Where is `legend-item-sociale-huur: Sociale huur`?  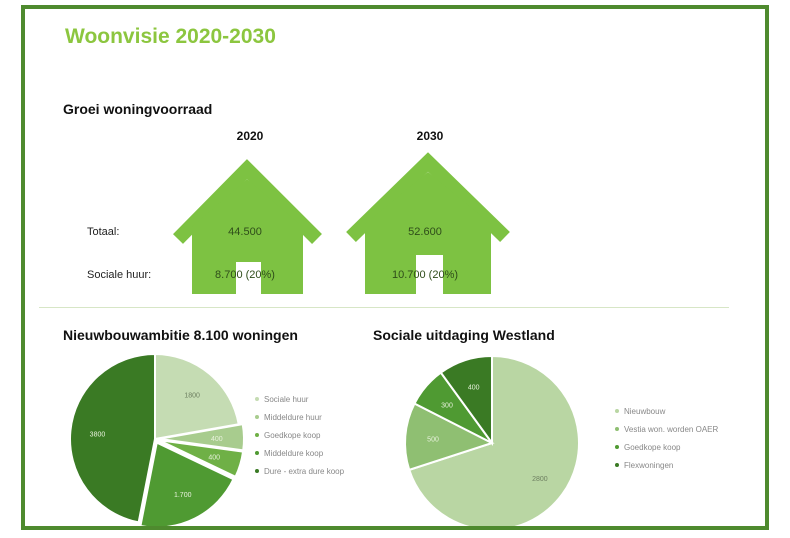
legend-item-sociale-huur: Sociale huur is located at coordinates (299, 399).